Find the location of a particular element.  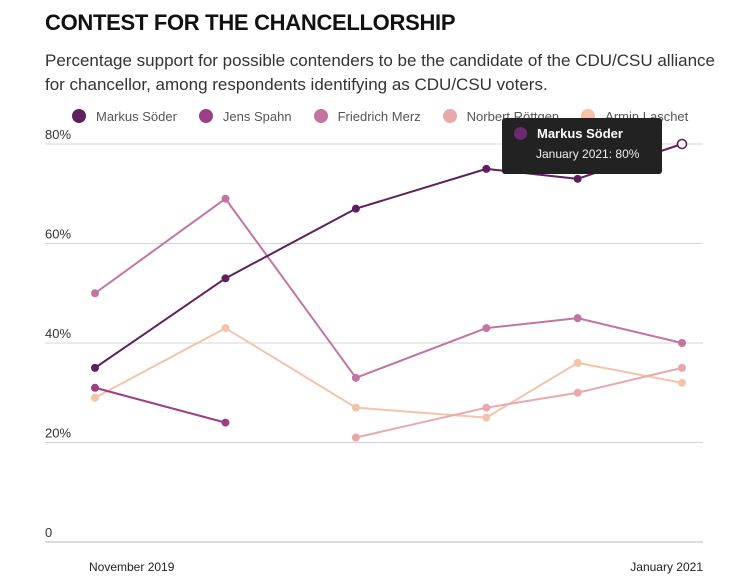

legend-item-soeder: Markus Söder is located at coordinates (124, 116).